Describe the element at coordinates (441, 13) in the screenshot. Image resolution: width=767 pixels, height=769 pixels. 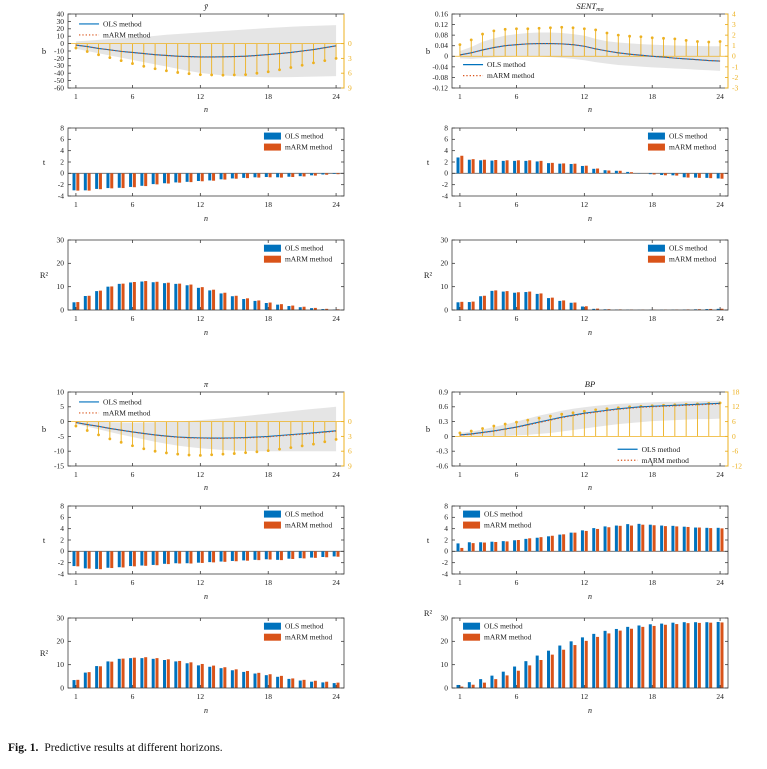
I see `svg-text: 0.16` at that location.